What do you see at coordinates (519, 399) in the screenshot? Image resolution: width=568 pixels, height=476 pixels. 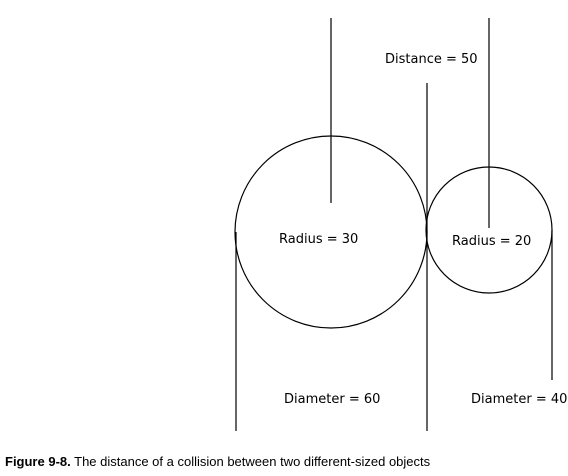 I see `small-diameter-label: Diameter = 40` at bounding box center [519, 399].